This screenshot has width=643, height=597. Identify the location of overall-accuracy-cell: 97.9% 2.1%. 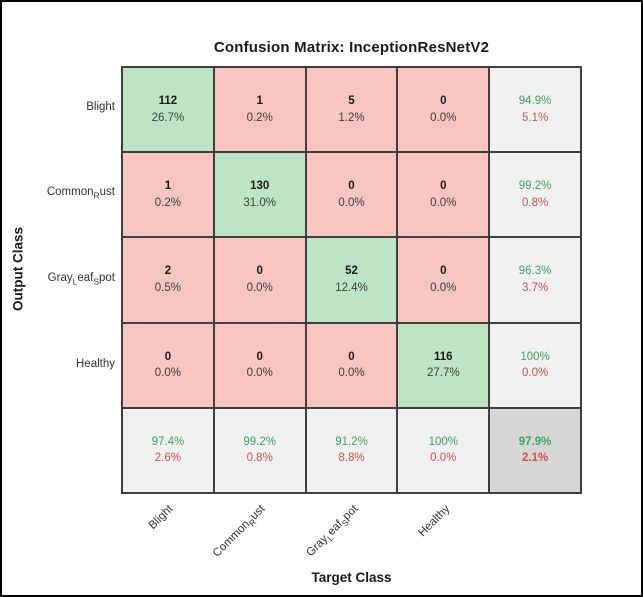
(535, 450).